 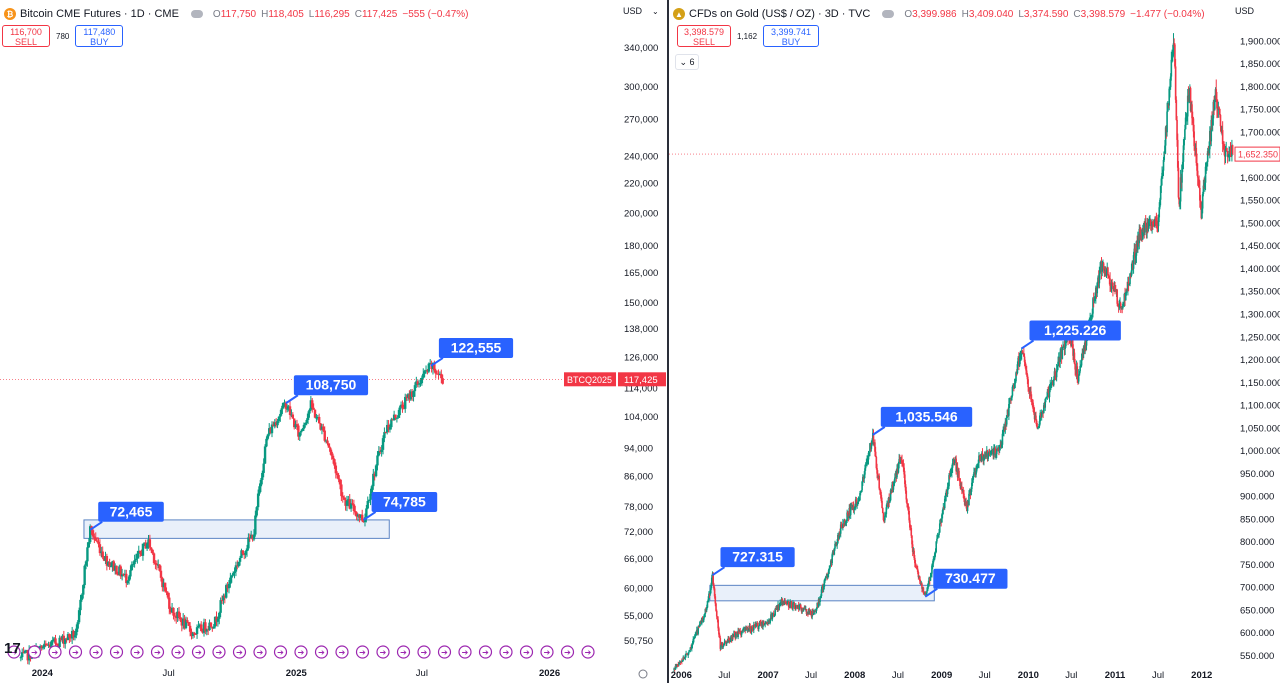 What do you see at coordinates (14, 652) in the screenshot?
I see `event-icon` at bounding box center [14, 652].